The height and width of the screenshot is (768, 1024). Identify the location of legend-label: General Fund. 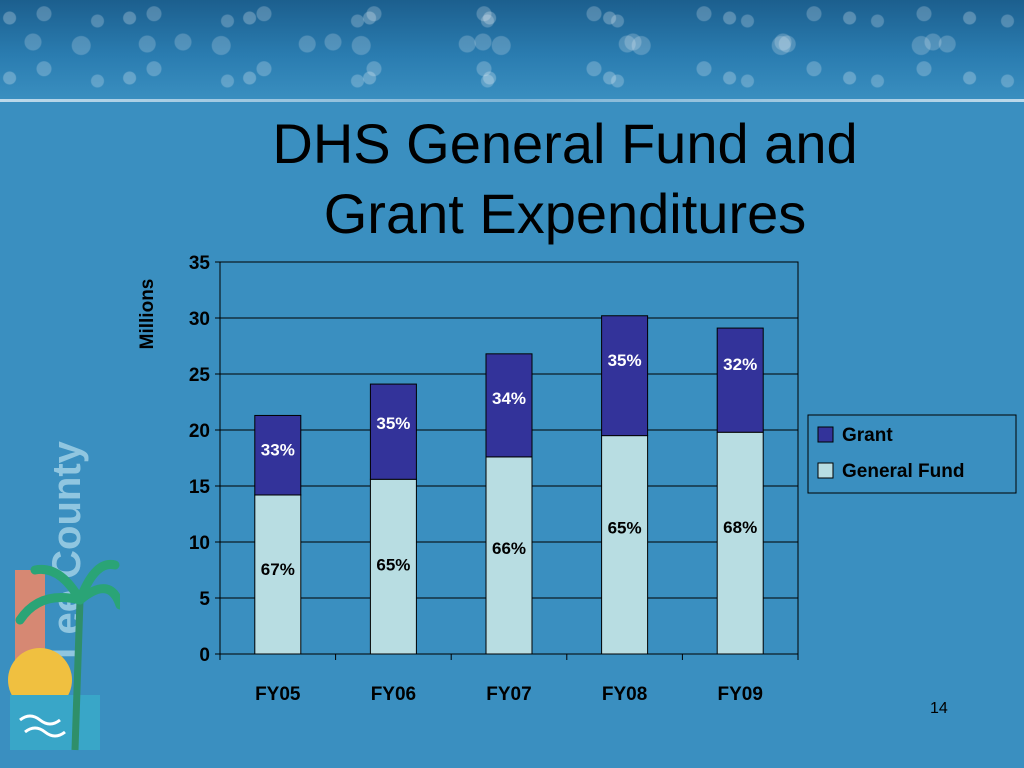
(903, 471).